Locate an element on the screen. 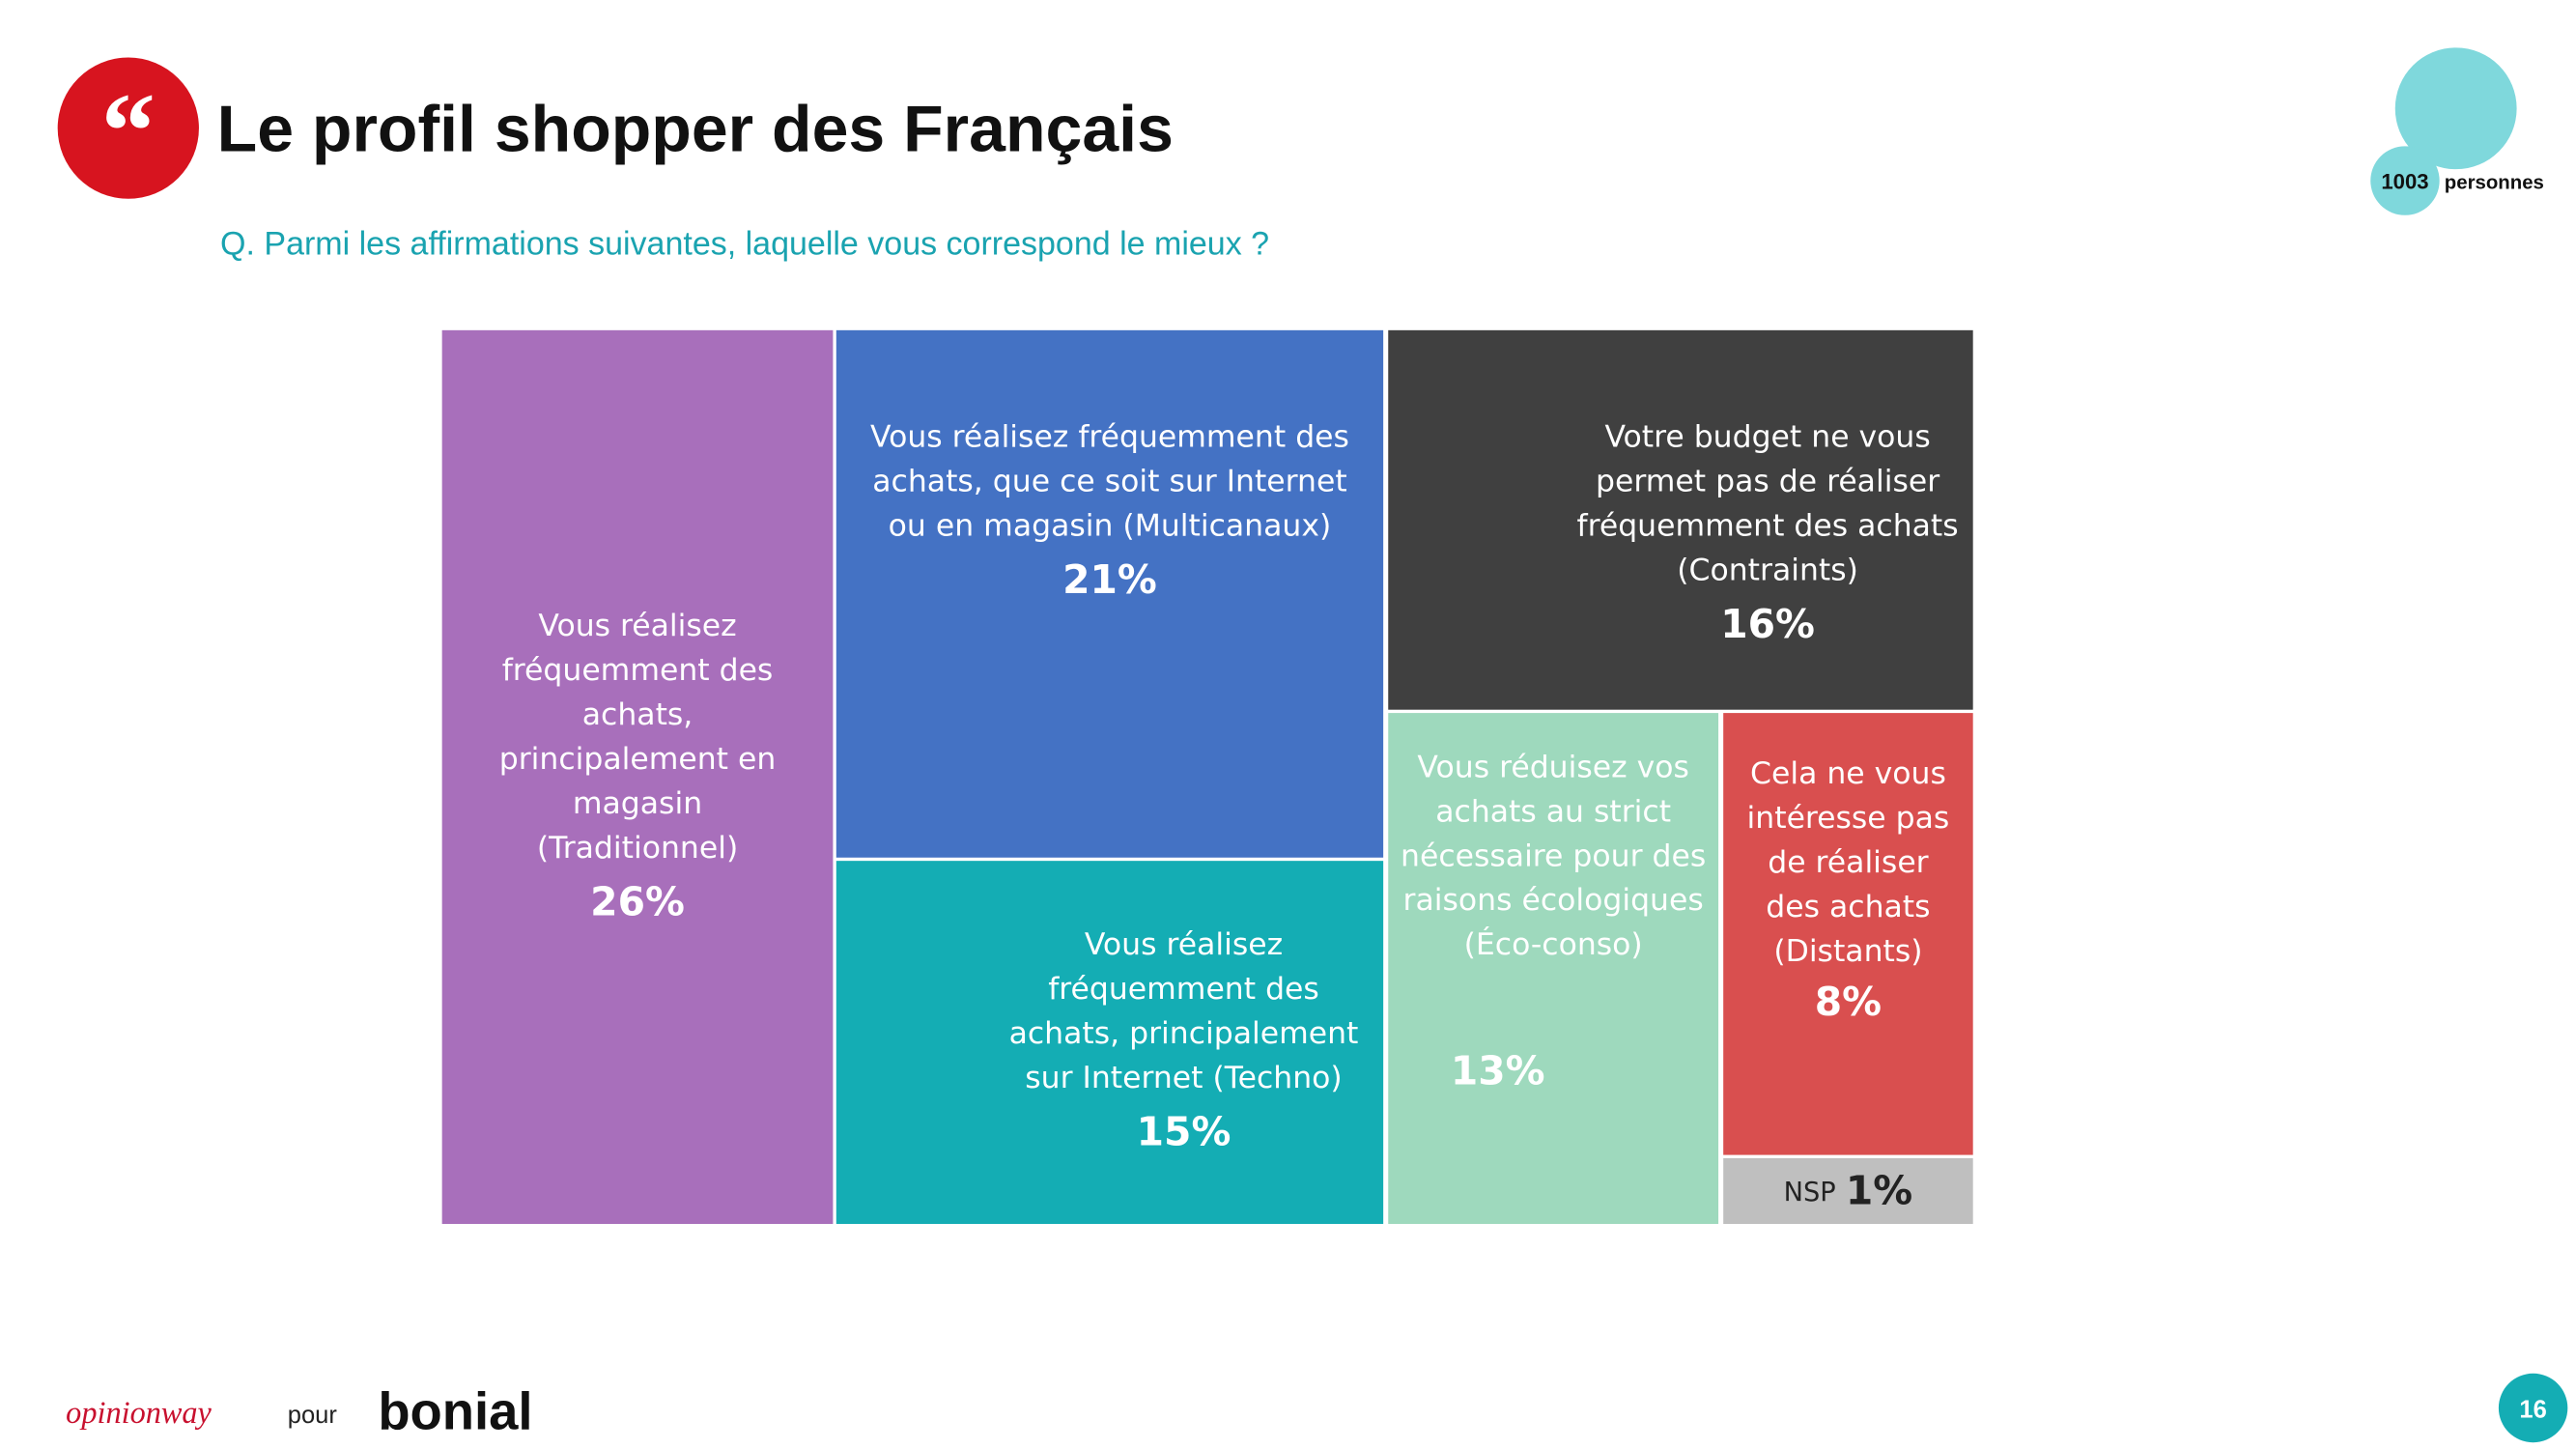 Image resolution: width=2576 pixels, height=1449 pixels. people-icon is located at coordinates (2455, 108).